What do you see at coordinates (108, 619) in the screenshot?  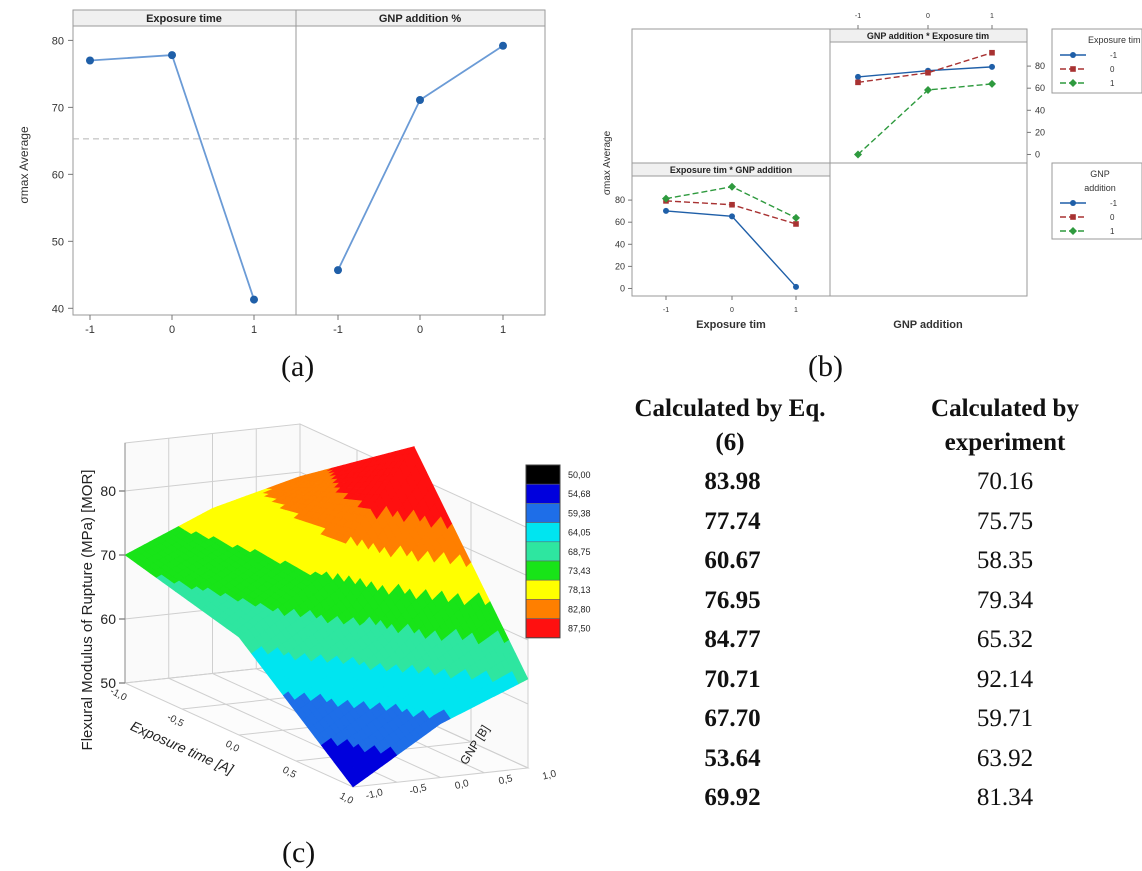 I see `z-tick-label: 60` at bounding box center [108, 619].